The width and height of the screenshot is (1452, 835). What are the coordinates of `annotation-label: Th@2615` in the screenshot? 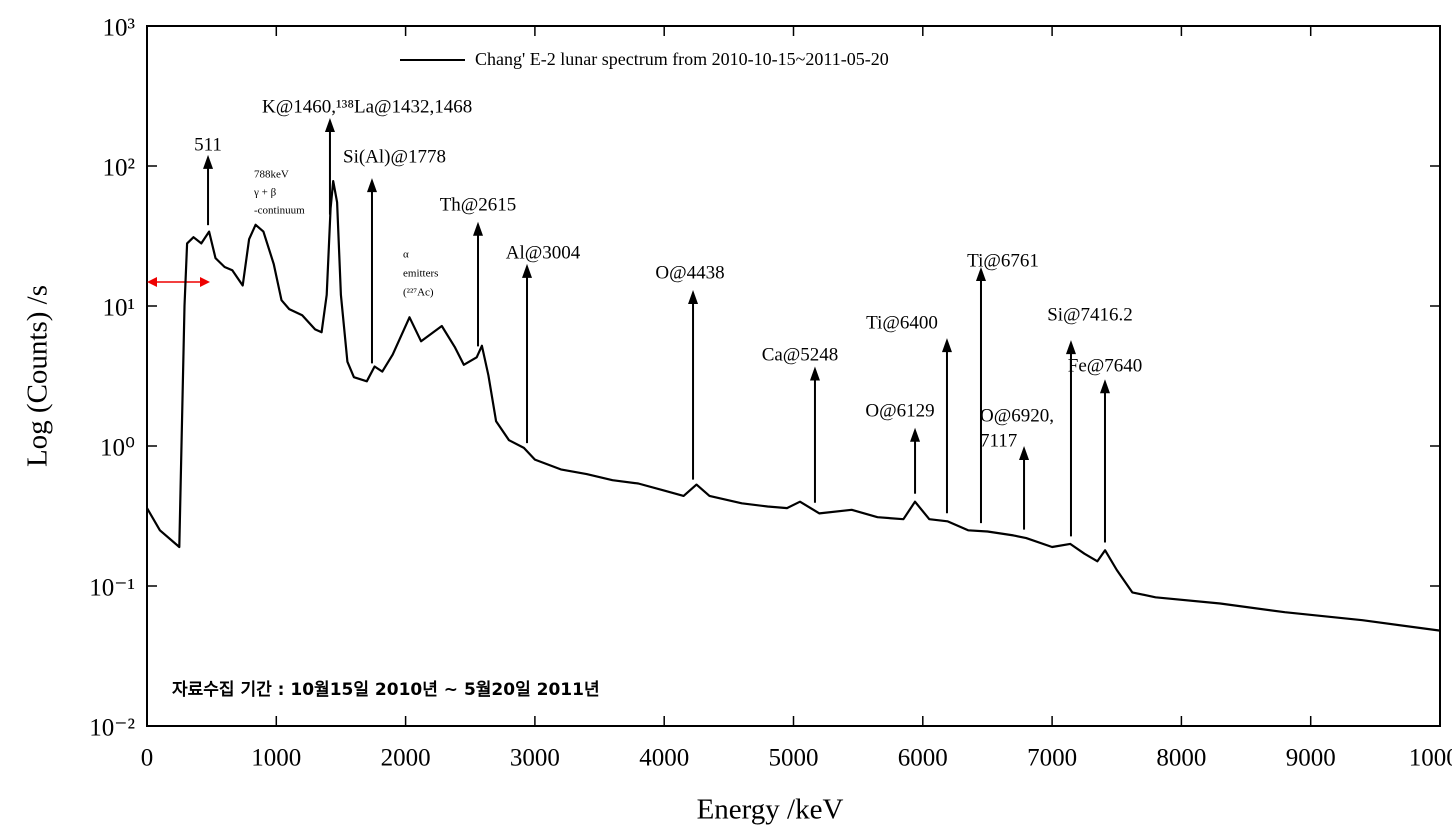 It's located at (478, 204).